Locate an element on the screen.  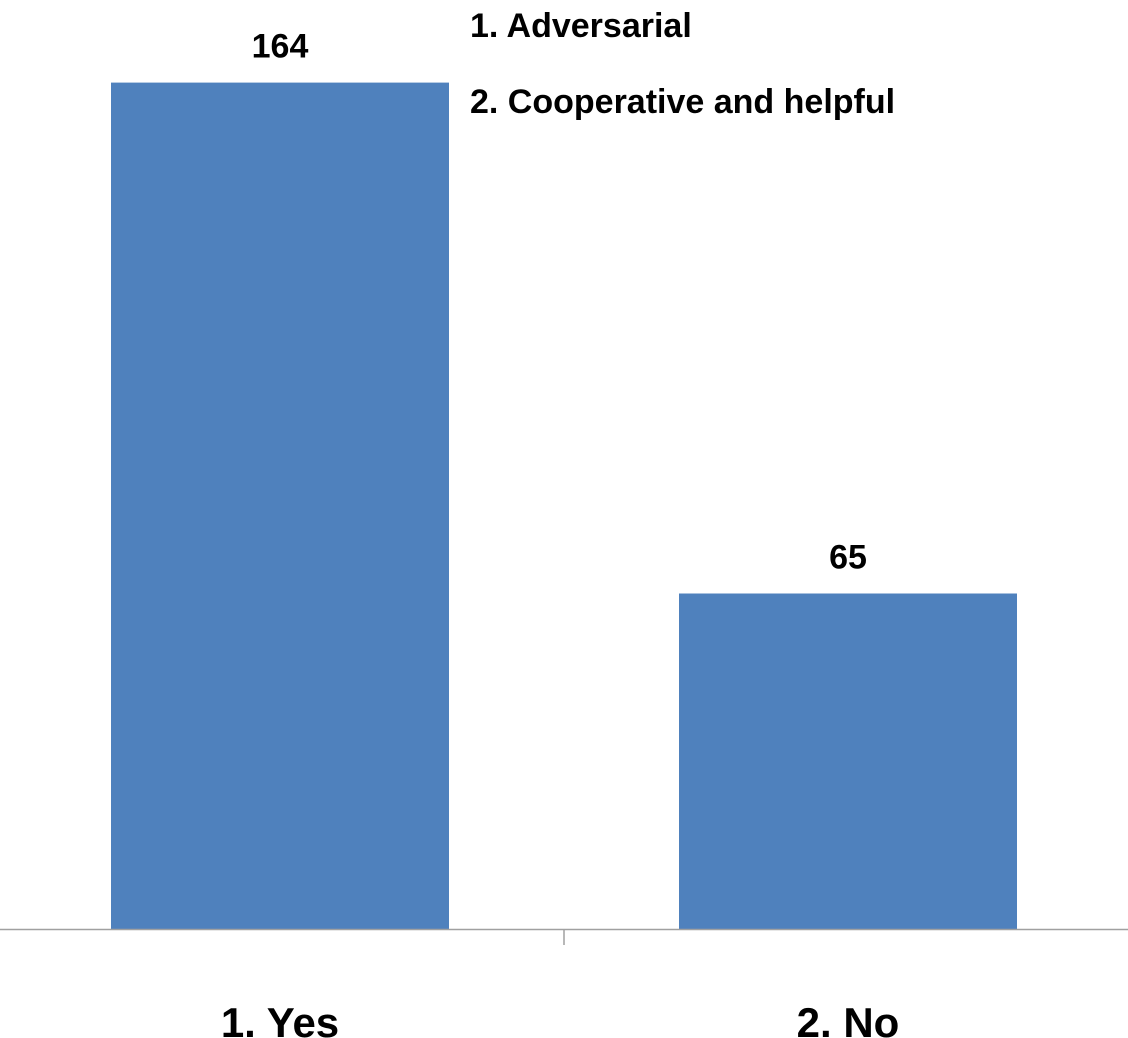
legend-entry-adversarial: 1. Adversarial is located at coordinates (581, 26).